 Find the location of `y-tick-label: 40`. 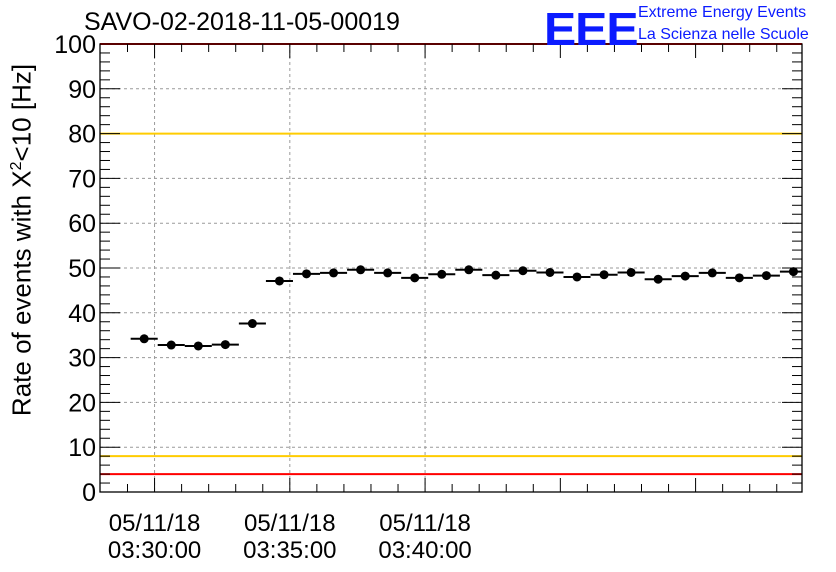

y-tick-label: 40 is located at coordinates (82, 314).